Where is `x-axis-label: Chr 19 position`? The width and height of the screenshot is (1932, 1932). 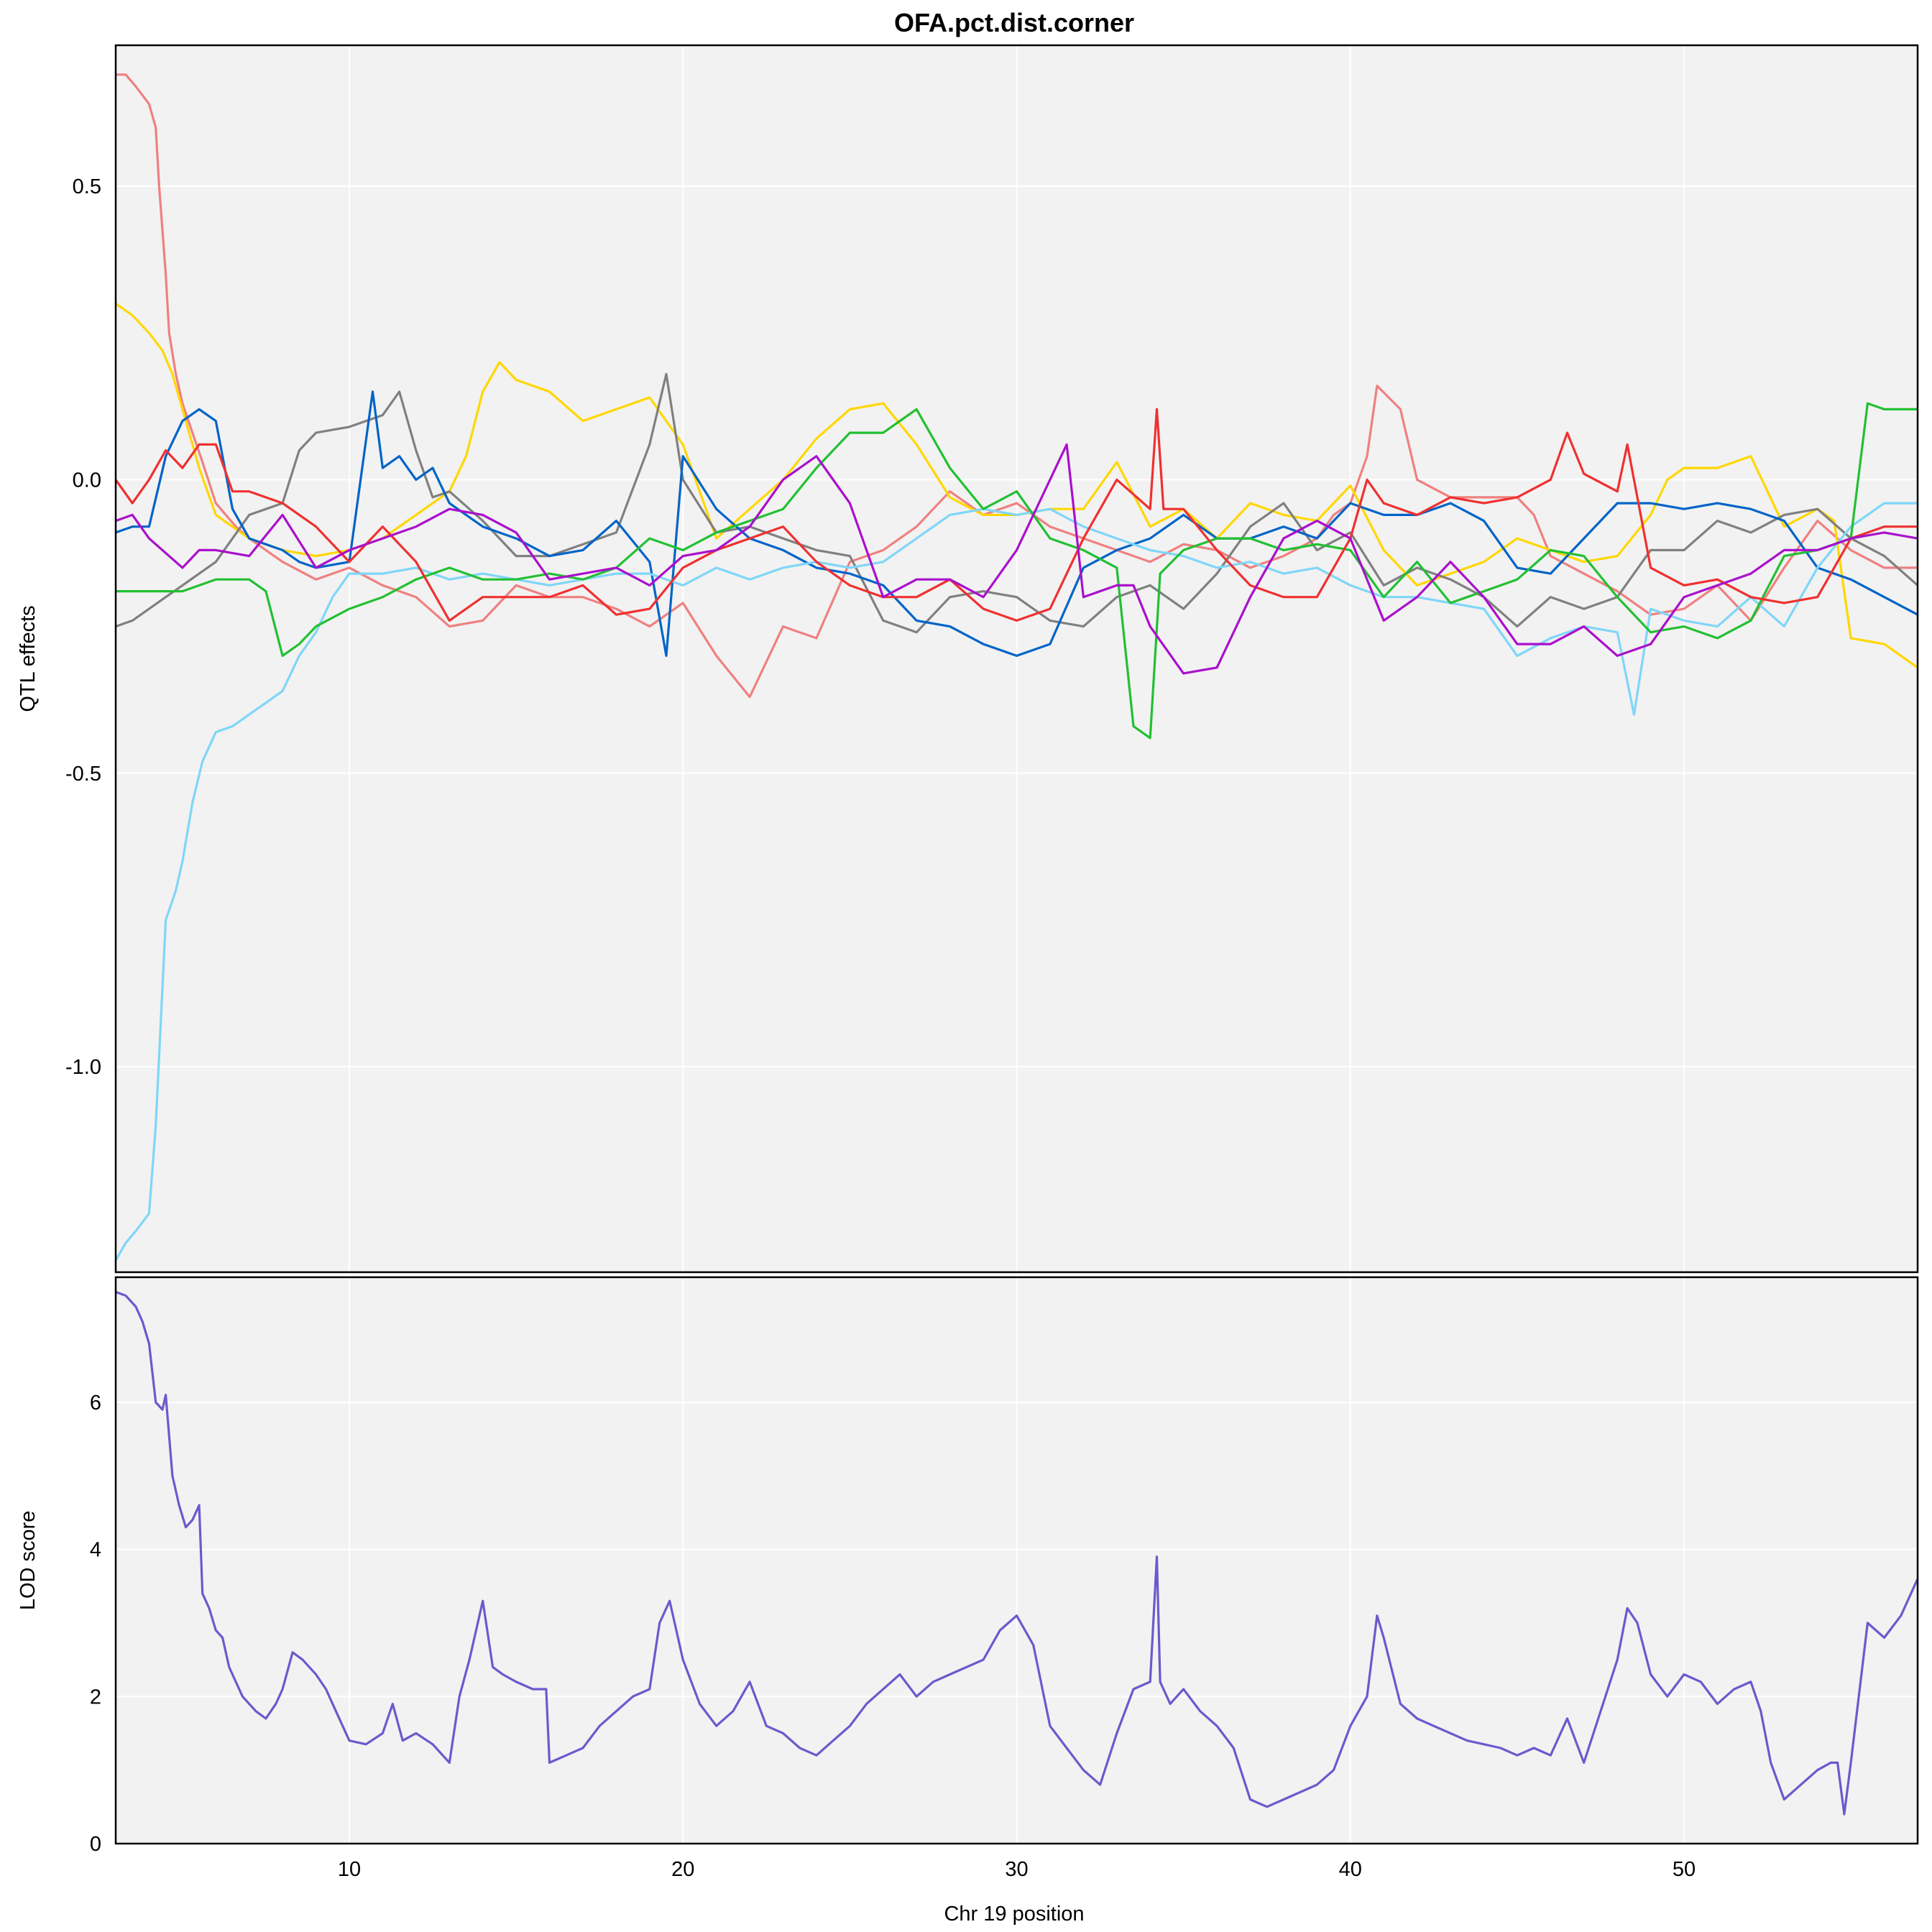
x-axis-label: Chr 19 position is located at coordinates (1014, 1914).